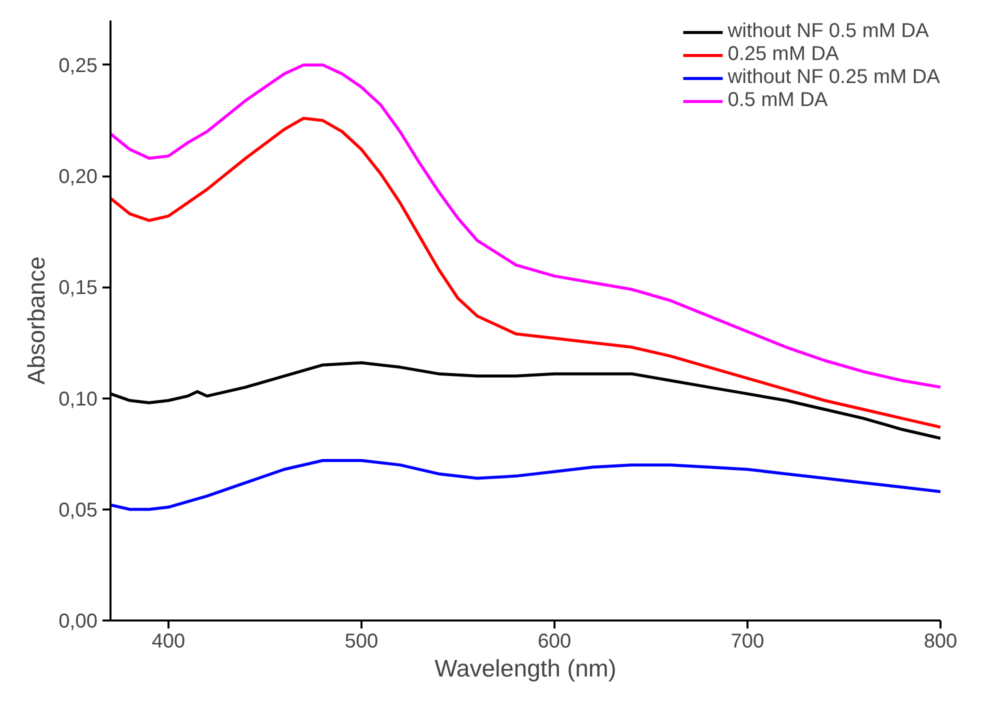  I want to click on y-tick-label: 0,10, so click(78, 399).